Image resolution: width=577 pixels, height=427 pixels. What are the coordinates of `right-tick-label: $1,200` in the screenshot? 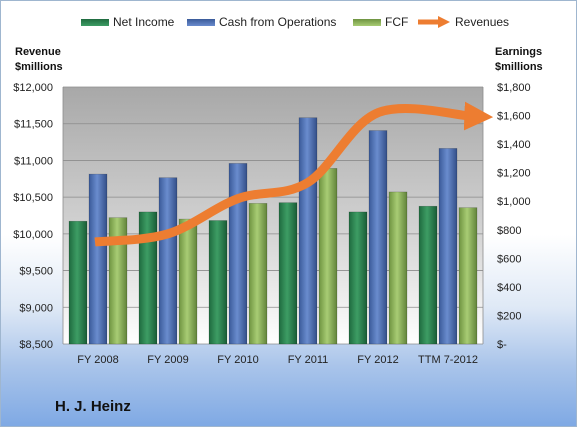 It's located at (514, 174).